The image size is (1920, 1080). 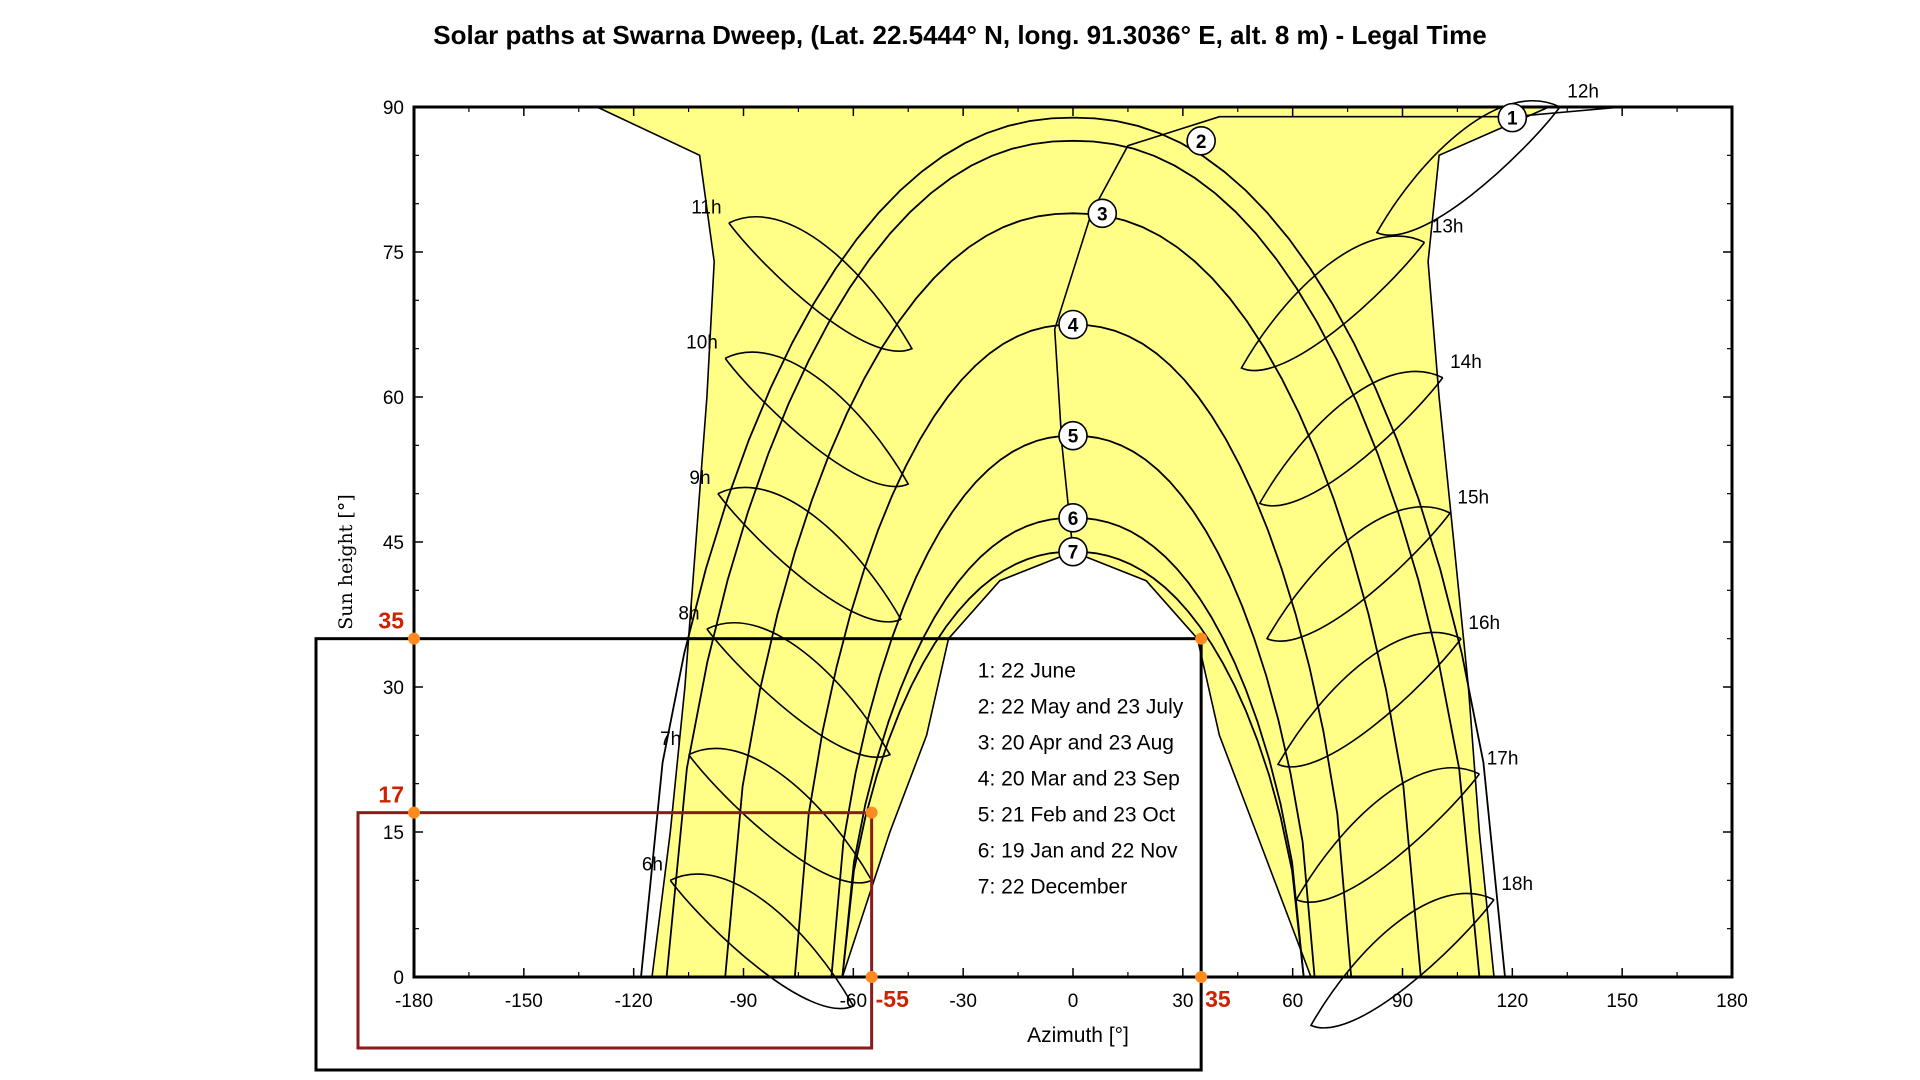 What do you see at coordinates (414, 1001) in the screenshot?
I see `x-tick-label: -180` at bounding box center [414, 1001].